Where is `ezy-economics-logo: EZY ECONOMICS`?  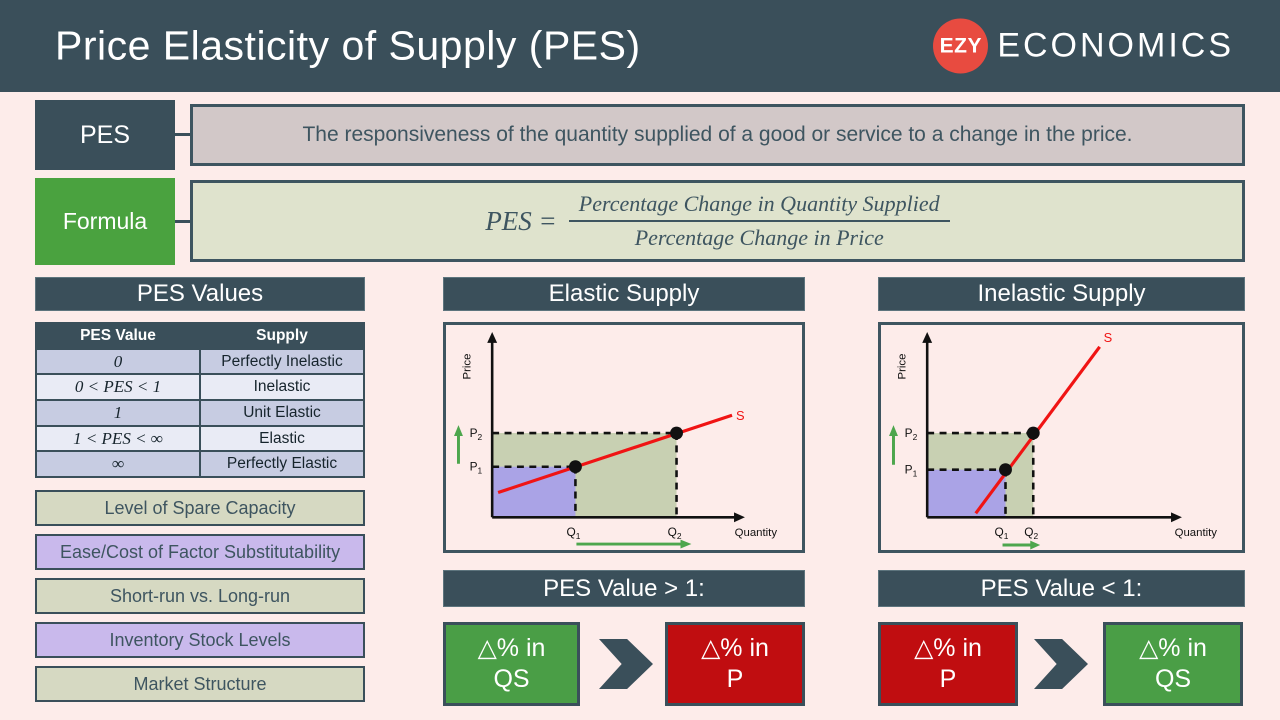
ezy-economics-logo: EZY ECONOMICS is located at coordinates (1083, 46).